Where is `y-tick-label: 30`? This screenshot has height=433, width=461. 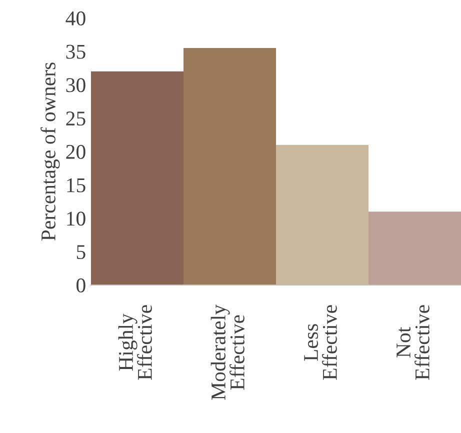 y-tick-label: 30 is located at coordinates (76, 85).